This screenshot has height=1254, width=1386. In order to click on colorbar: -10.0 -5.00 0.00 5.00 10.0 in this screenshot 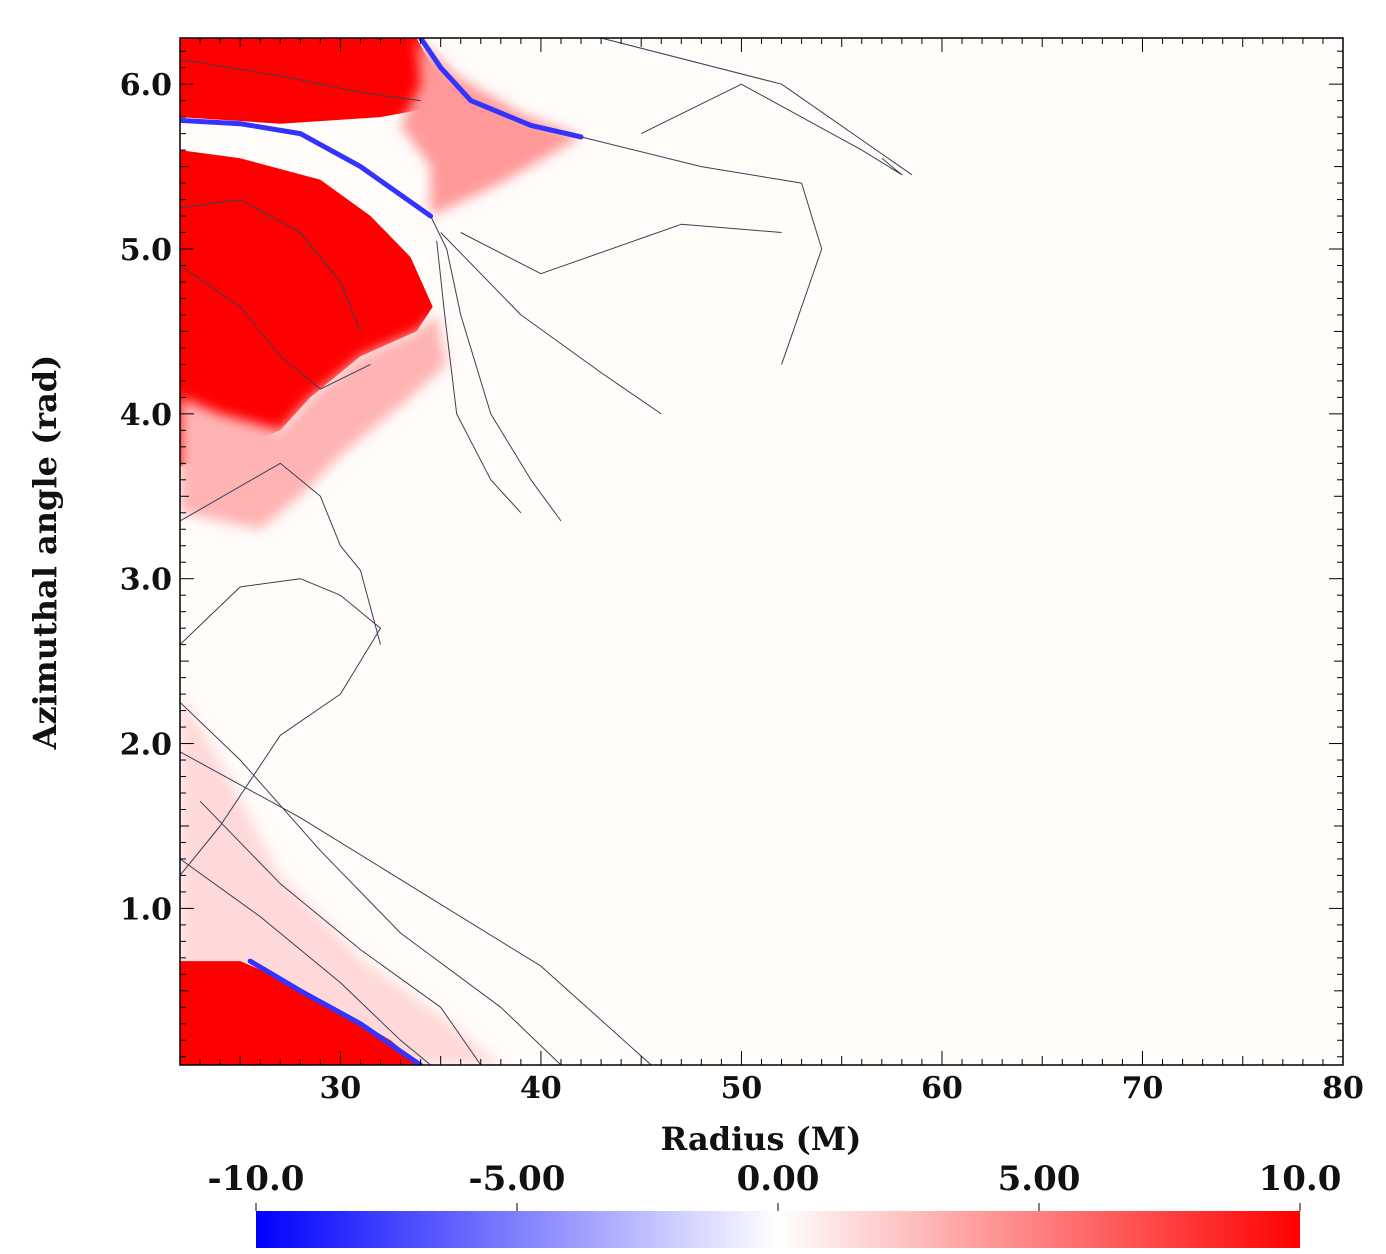, I will do `click(775, 1203)`.